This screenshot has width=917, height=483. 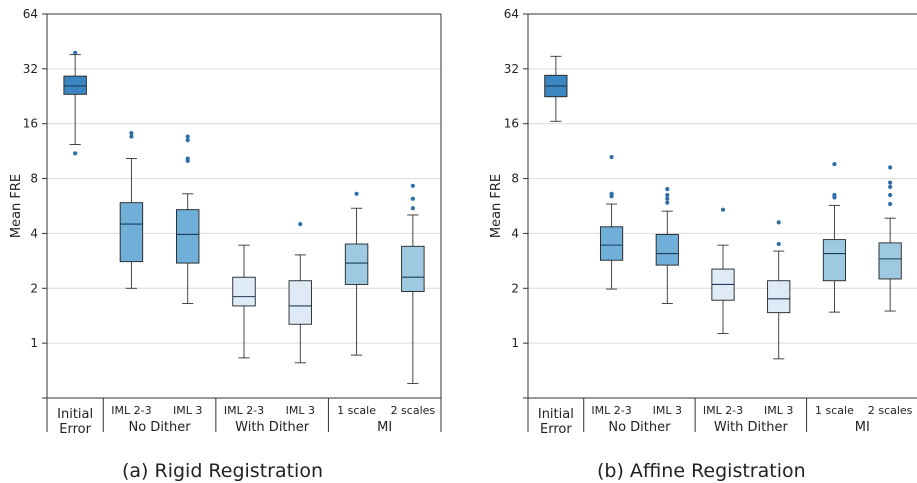 I want to click on caption-rigid-registration: (a) Rigid Registration, so click(x=223, y=471).